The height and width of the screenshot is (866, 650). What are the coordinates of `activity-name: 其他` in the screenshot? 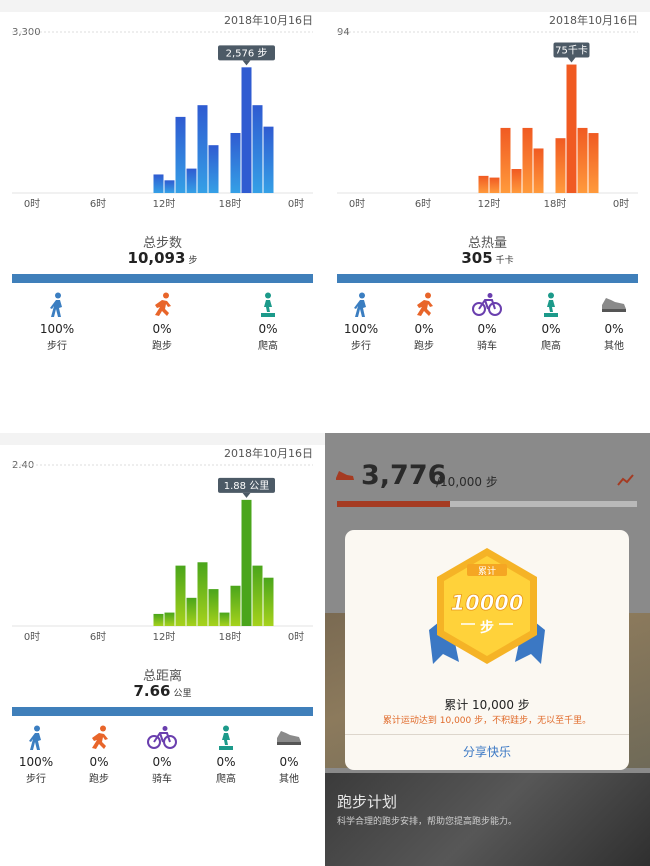 It's located at (289, 779).